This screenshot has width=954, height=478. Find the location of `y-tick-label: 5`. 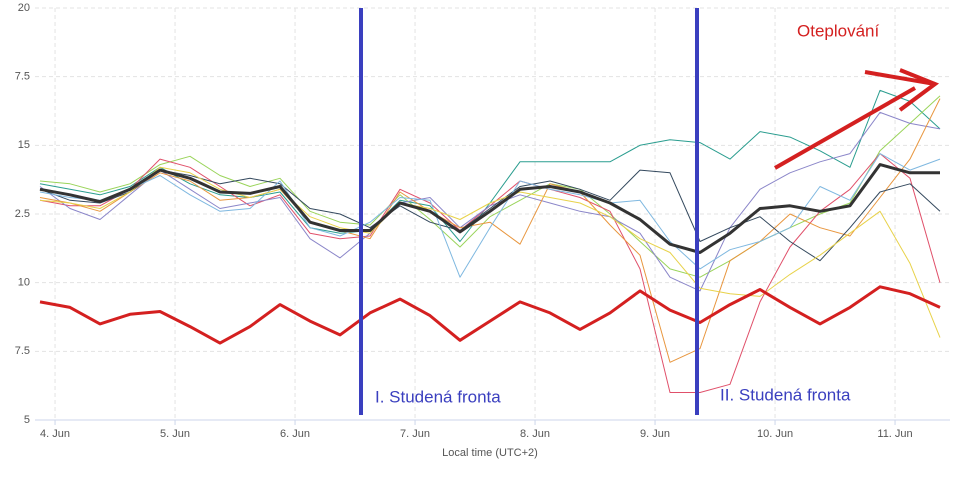

y-tick-label: 5 is located at coordinates (27, 420).